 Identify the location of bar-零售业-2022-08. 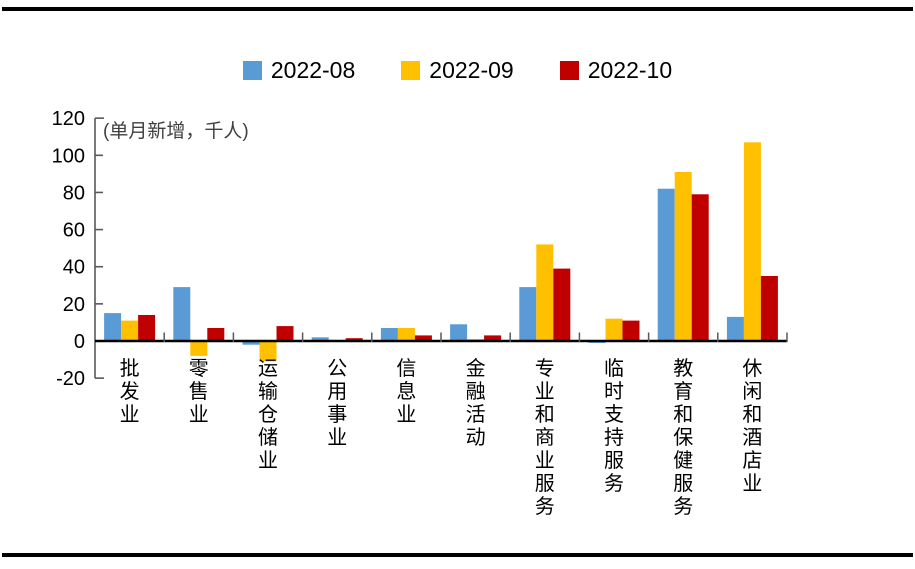
(182, 314).